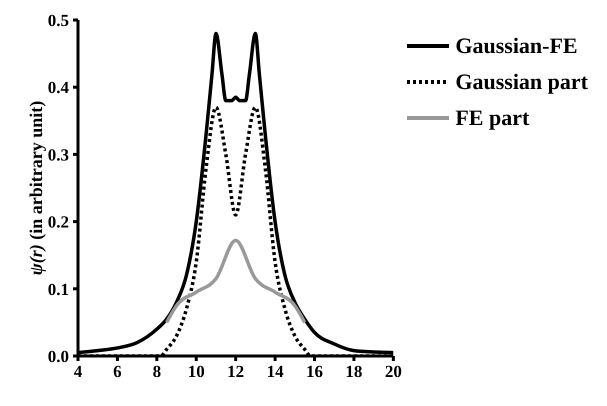 The height and width of the screenshot is (406, 607). Describe the element at coordinates (78, 372) in the screenshot. I see `x-tick-label: 4` at that location.